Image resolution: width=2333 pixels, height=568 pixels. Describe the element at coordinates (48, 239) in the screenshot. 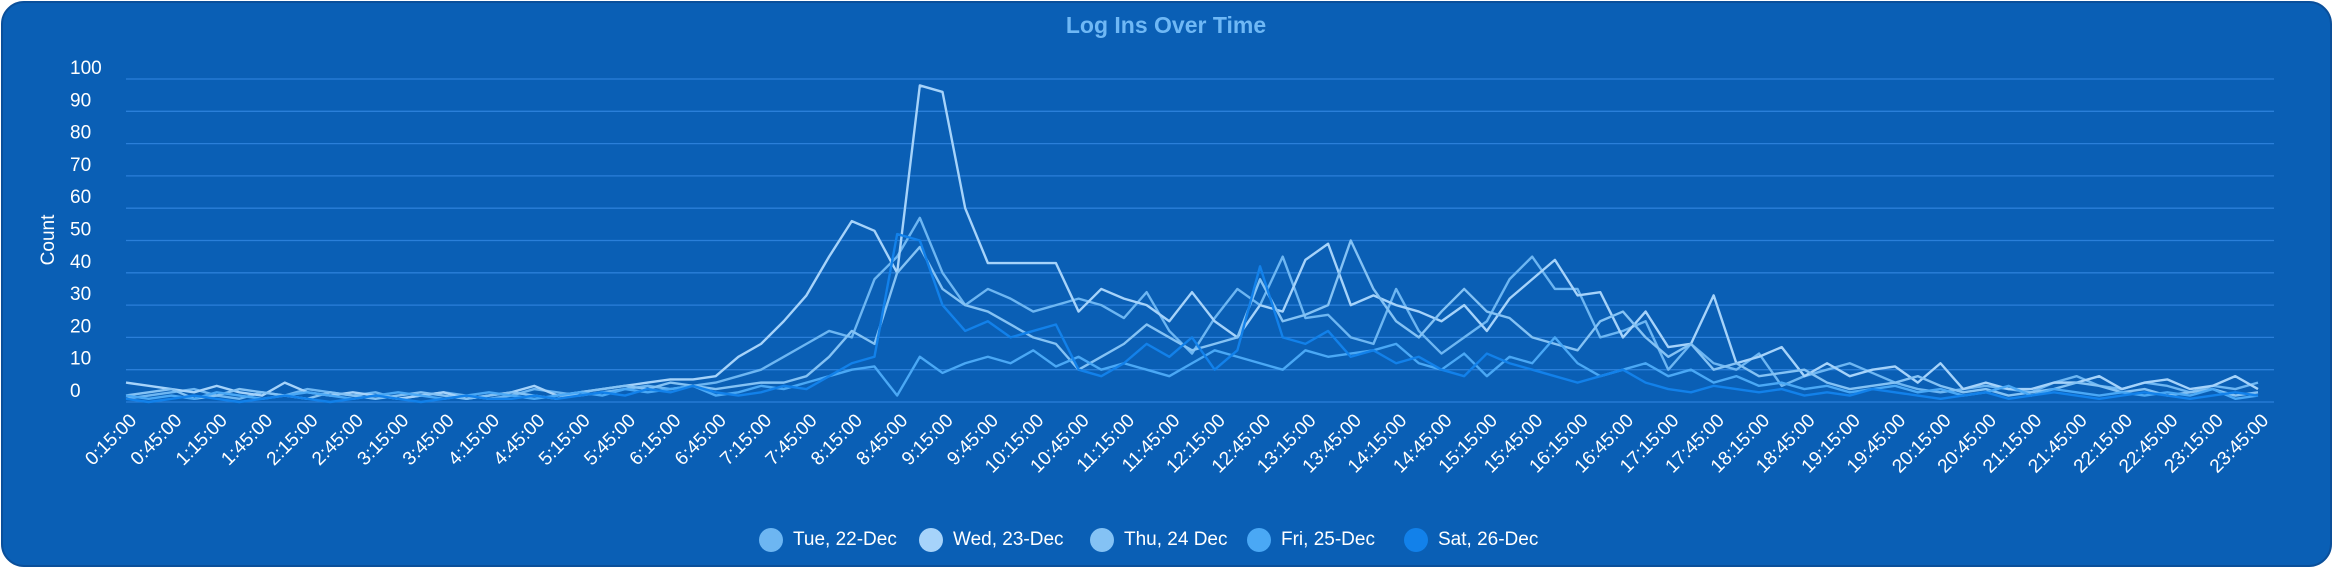

I see `y-axis-label: Count` at that location.